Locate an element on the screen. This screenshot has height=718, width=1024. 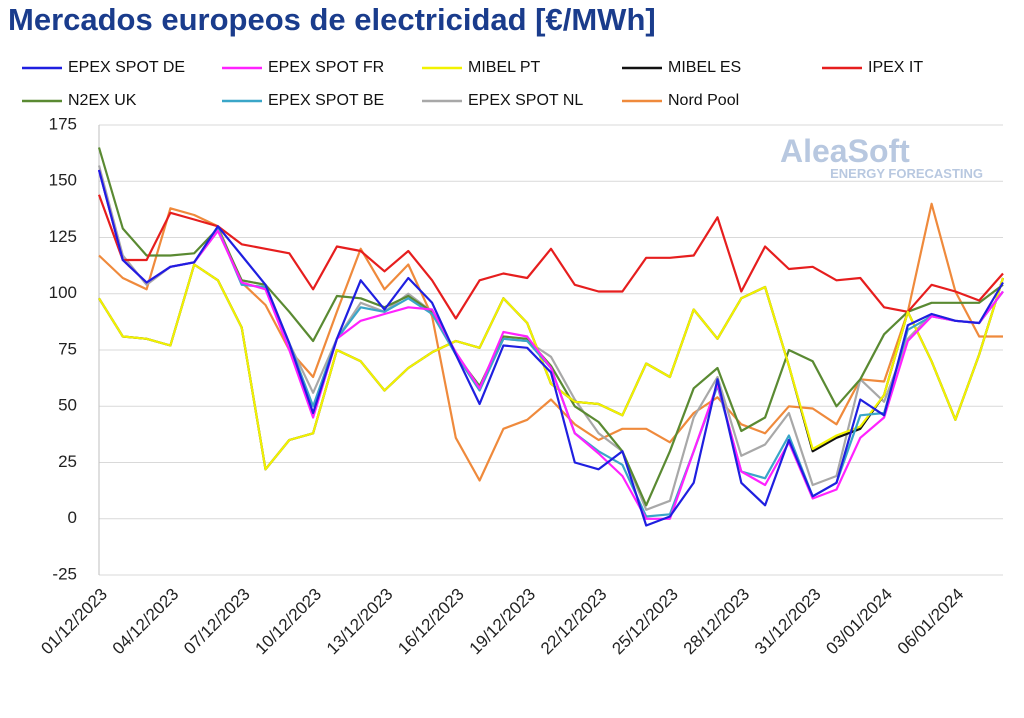
watermark-name: AleaSoft is located at coordinates (845, 151).